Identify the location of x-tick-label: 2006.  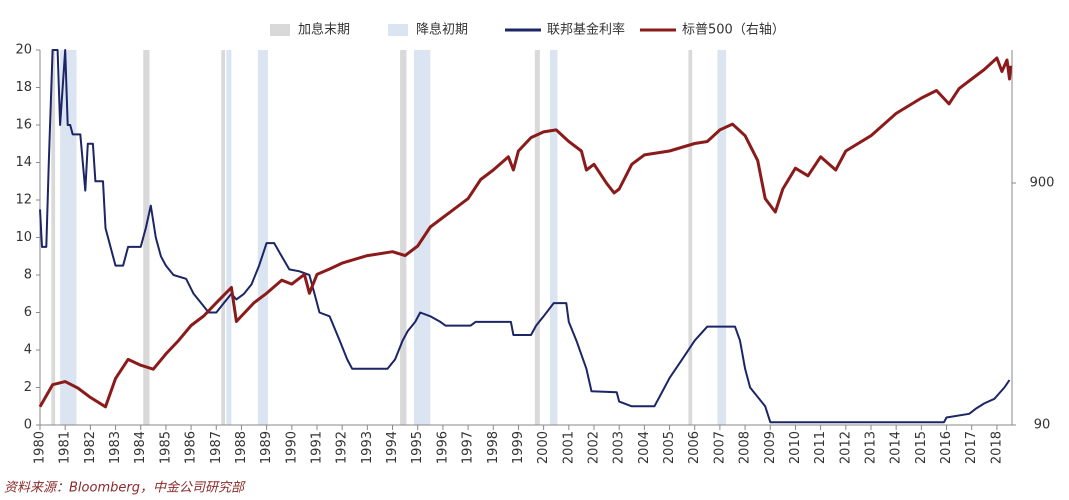
(694, 447).